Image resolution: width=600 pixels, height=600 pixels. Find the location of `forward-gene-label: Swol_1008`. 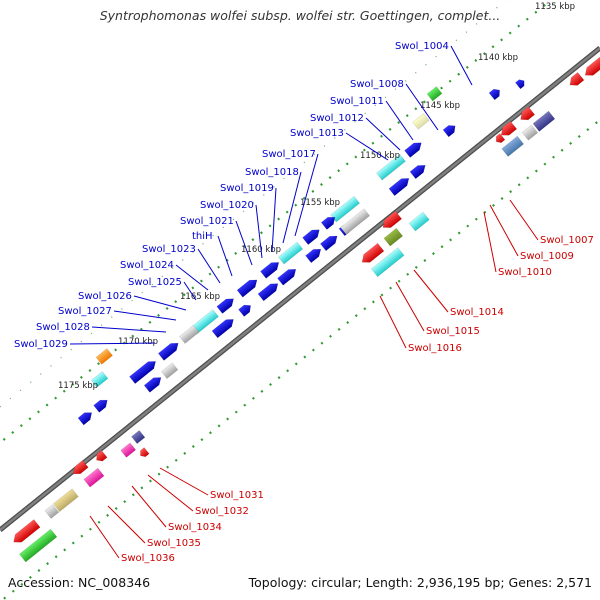

forward-gene-label: Swol_1008 is located at coordinates (377, 84).